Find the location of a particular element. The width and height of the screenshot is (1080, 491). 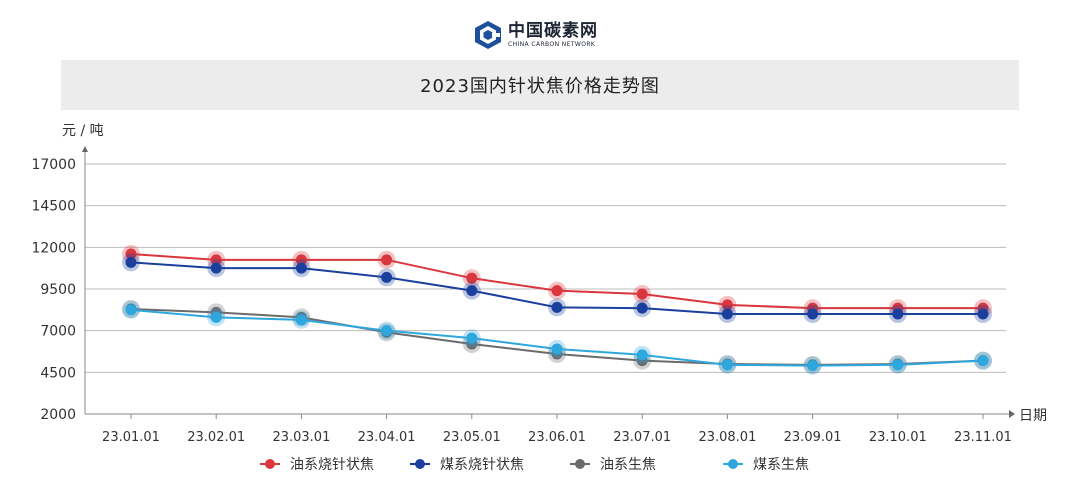

y-axis-ticks: 2000 4500 7000 9500 12000 14500 17000 is located at coordinates (53, 290).